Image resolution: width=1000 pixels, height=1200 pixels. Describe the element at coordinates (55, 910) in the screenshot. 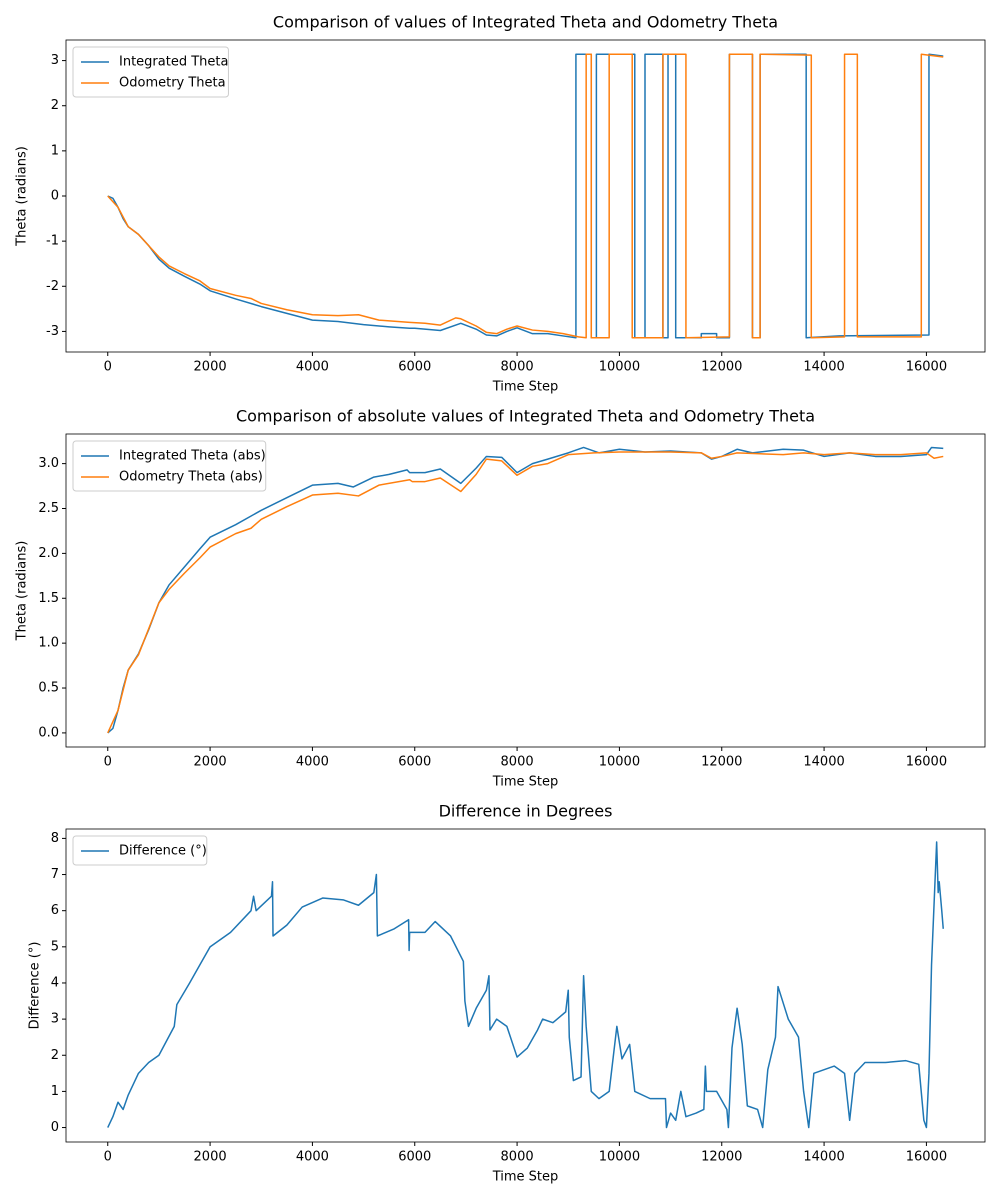

I see `y-tick-label: 6` at that location.